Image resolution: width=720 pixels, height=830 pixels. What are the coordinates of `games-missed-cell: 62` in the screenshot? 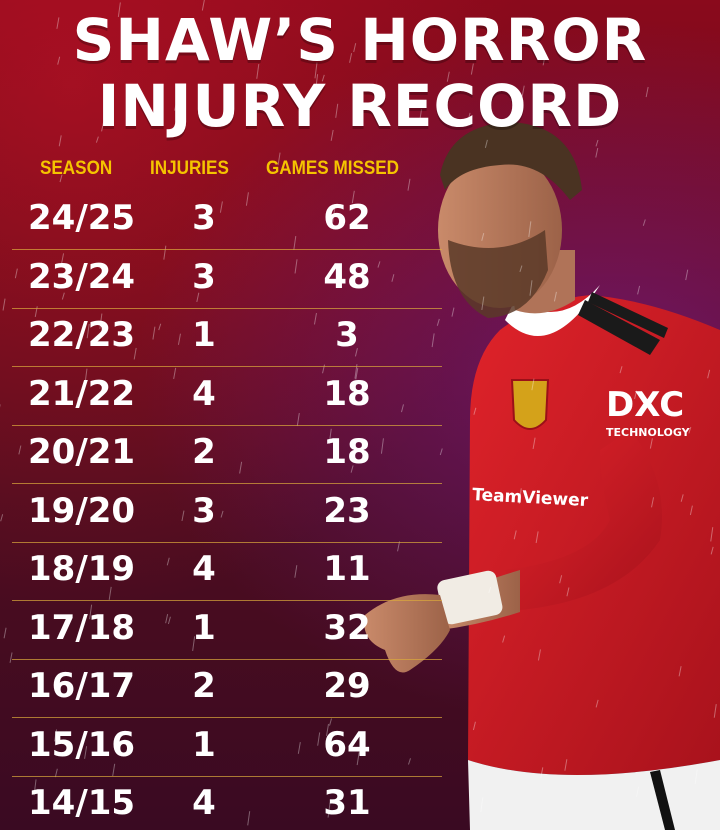 It's located at (347, 218).